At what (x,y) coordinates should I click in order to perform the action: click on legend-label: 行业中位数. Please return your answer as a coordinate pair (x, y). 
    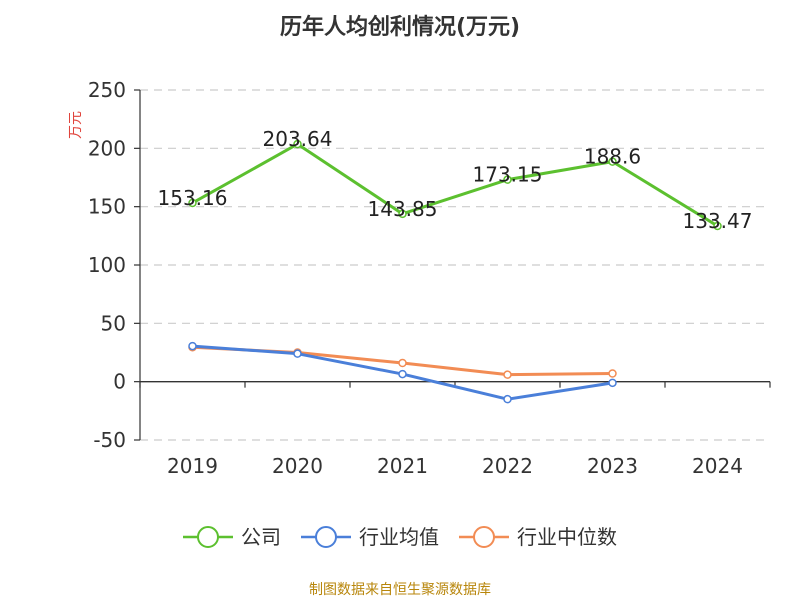
    Looking at the image, I should click on (567, 537).